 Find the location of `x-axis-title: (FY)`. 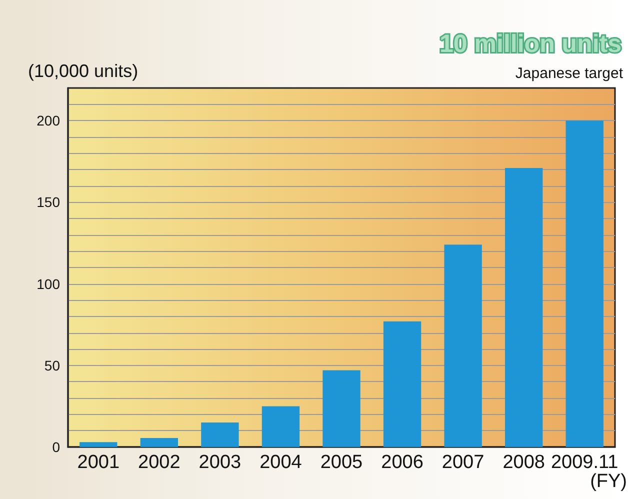

x-axis-title: (FY) is located at coordinates (609, 481).